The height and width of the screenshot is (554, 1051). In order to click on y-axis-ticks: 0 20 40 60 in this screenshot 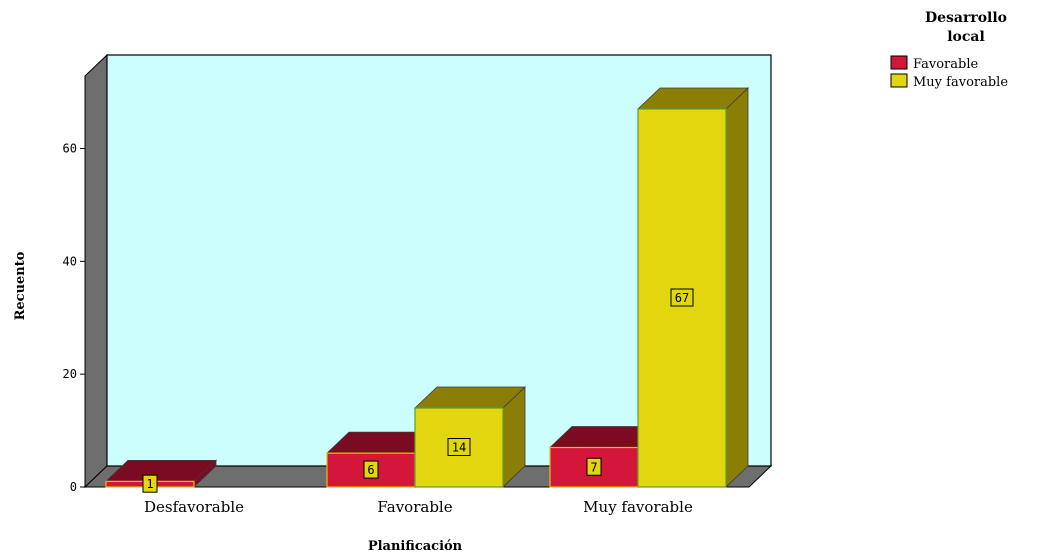, I will do `click(74, 318)`.